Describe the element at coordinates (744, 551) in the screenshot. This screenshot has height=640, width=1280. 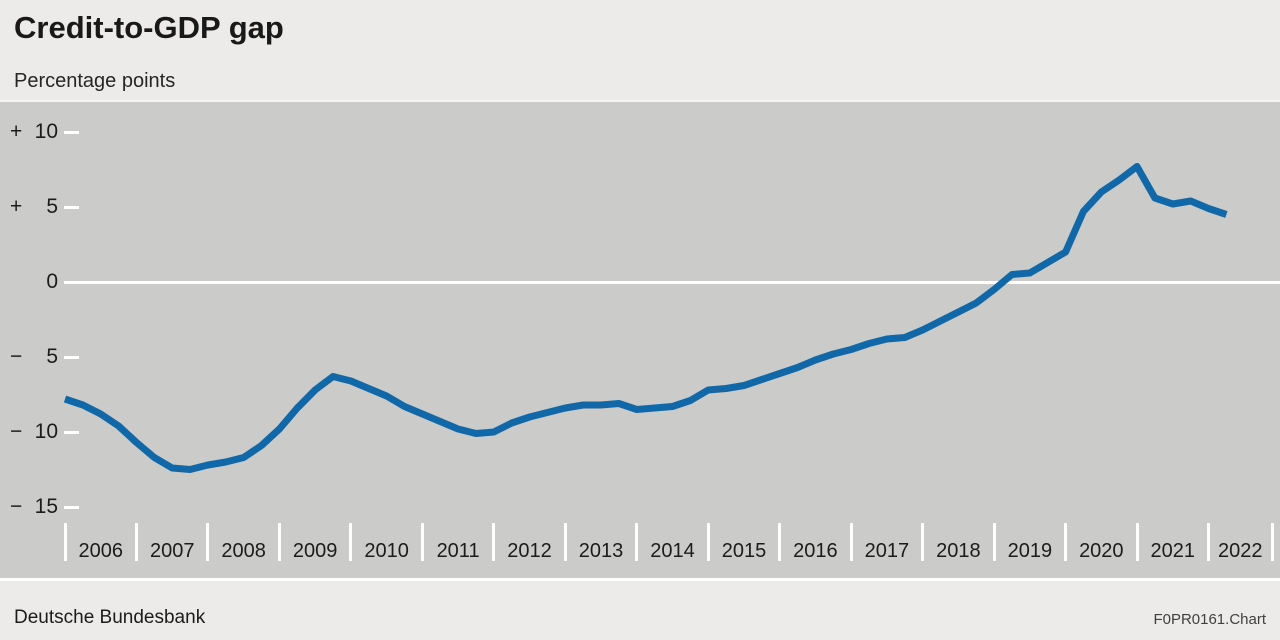
I see `x-axis-year-label: 2015` at that location.